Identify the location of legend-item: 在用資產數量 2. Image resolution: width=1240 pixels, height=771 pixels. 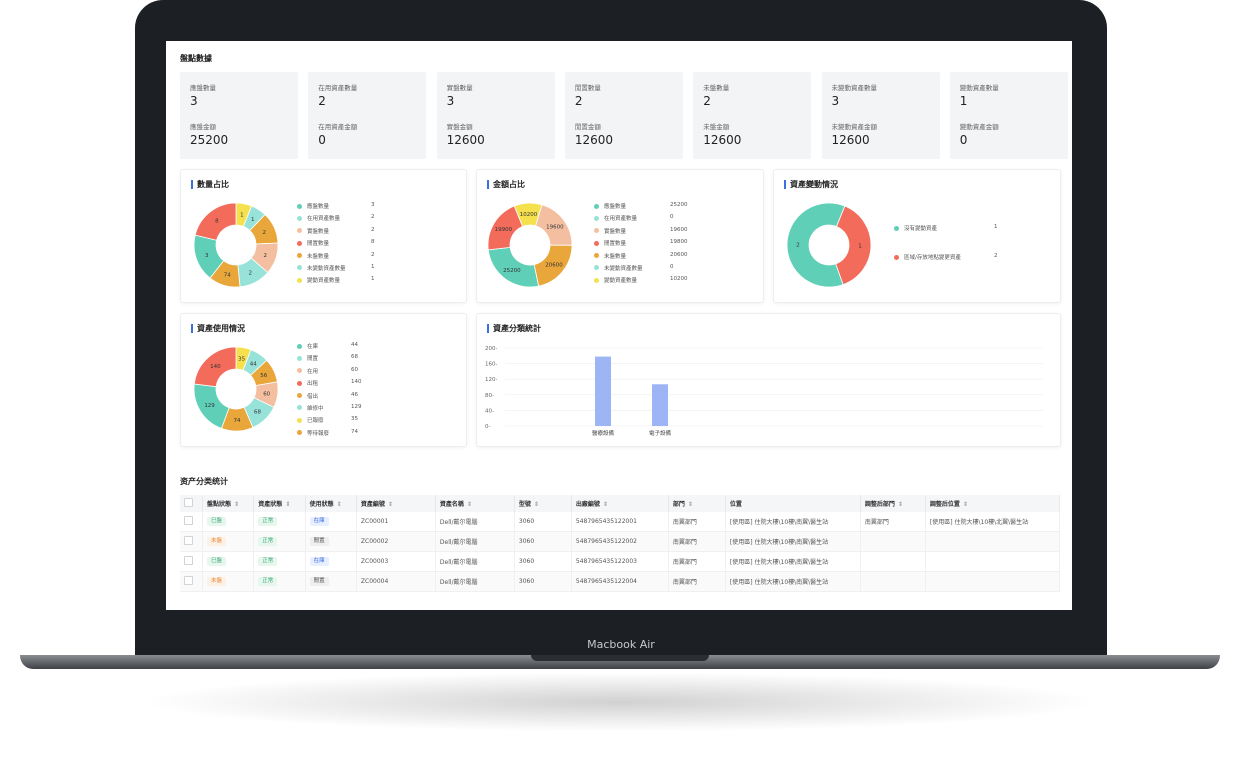
(382, 220).